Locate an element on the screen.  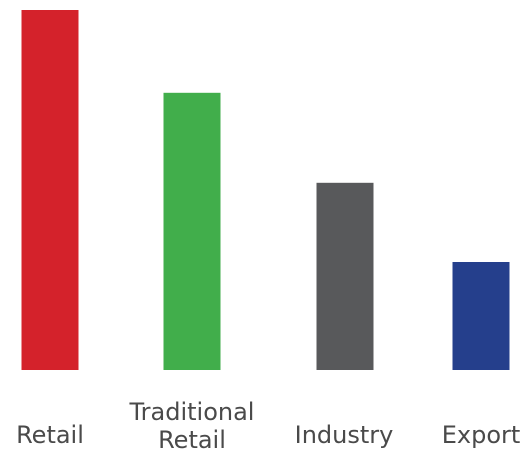
bar-industry is located at coordinates (345, 276).